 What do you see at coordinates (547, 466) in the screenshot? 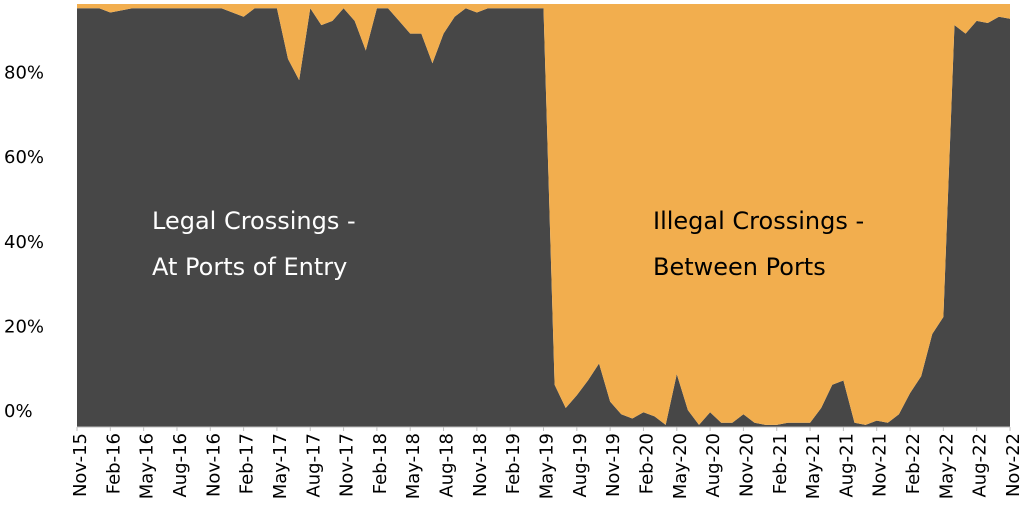
I see `x-tick-label: May-19` at bounding box center [547, 466].